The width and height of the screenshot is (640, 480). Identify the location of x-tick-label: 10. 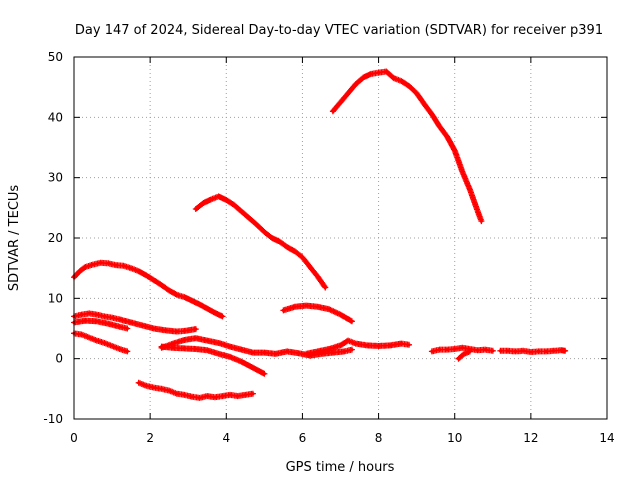
(454, 438).